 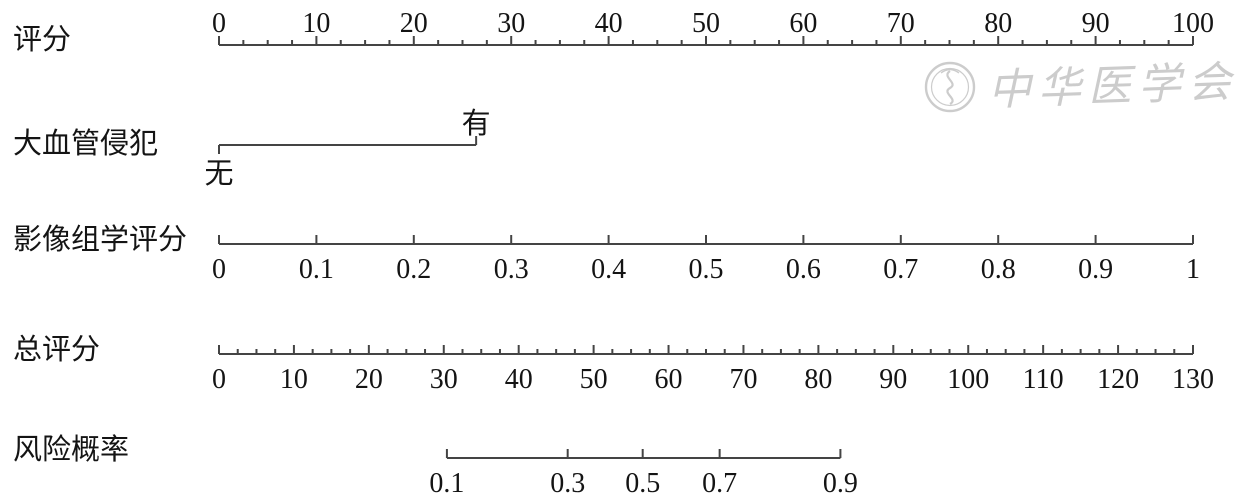 I want to click on tick-label-risk-probability: 0.3, so click(x=567, y=483).